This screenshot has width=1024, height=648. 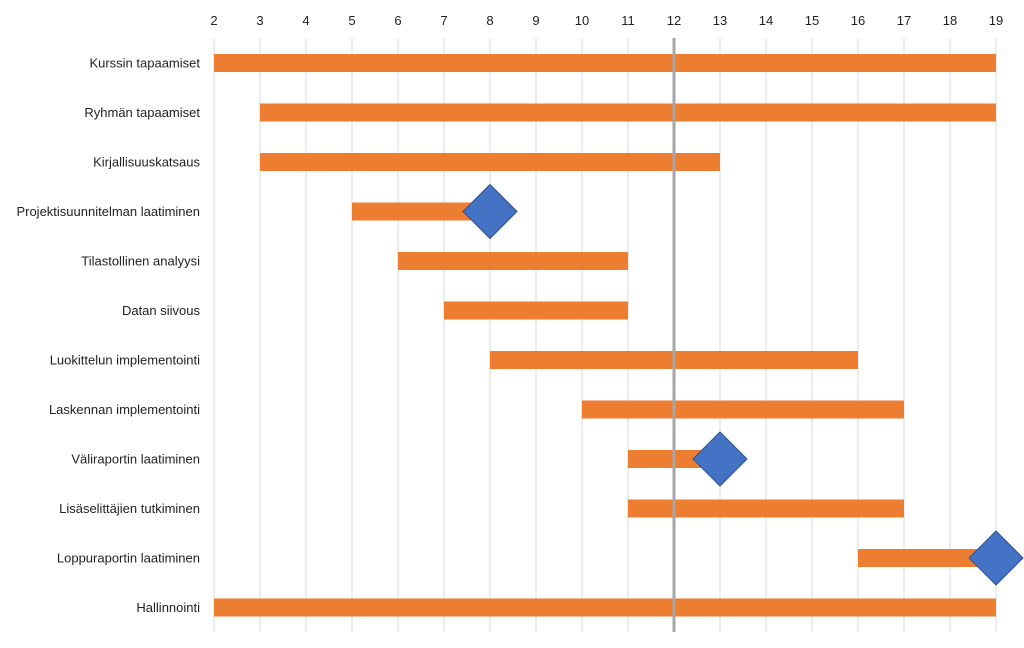 I want to click on x-axis-tick-labels: 2 3 4 5 6 7 8 9 10 11 12 13 14 15 16 17 18 19, so click(x=606, y=20).